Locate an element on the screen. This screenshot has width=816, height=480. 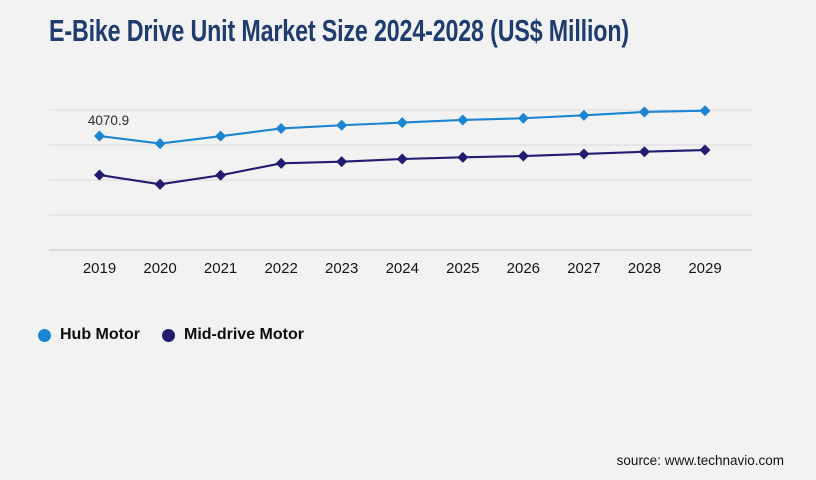
legend-item-mid-drive-motor: Mid-drive Motor is located at coordinates (232, 335).